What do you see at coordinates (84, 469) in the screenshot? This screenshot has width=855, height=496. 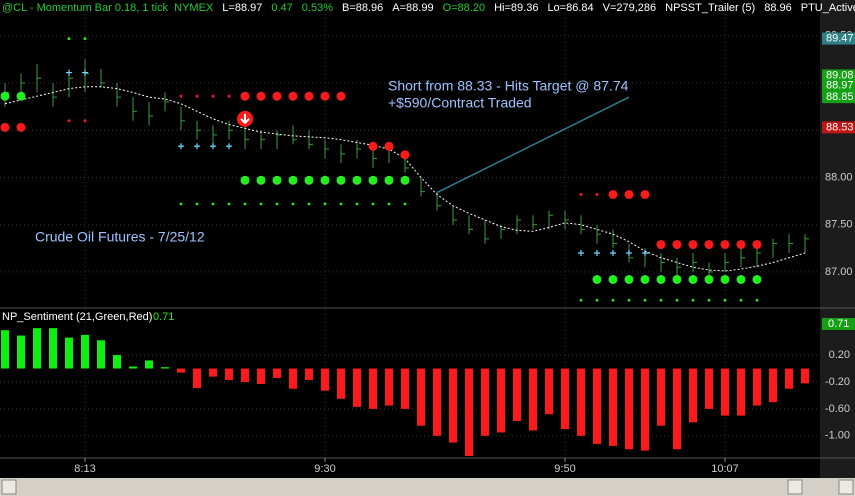 I see `x-tick-label: 8:13` at bounding box center [84, 469].